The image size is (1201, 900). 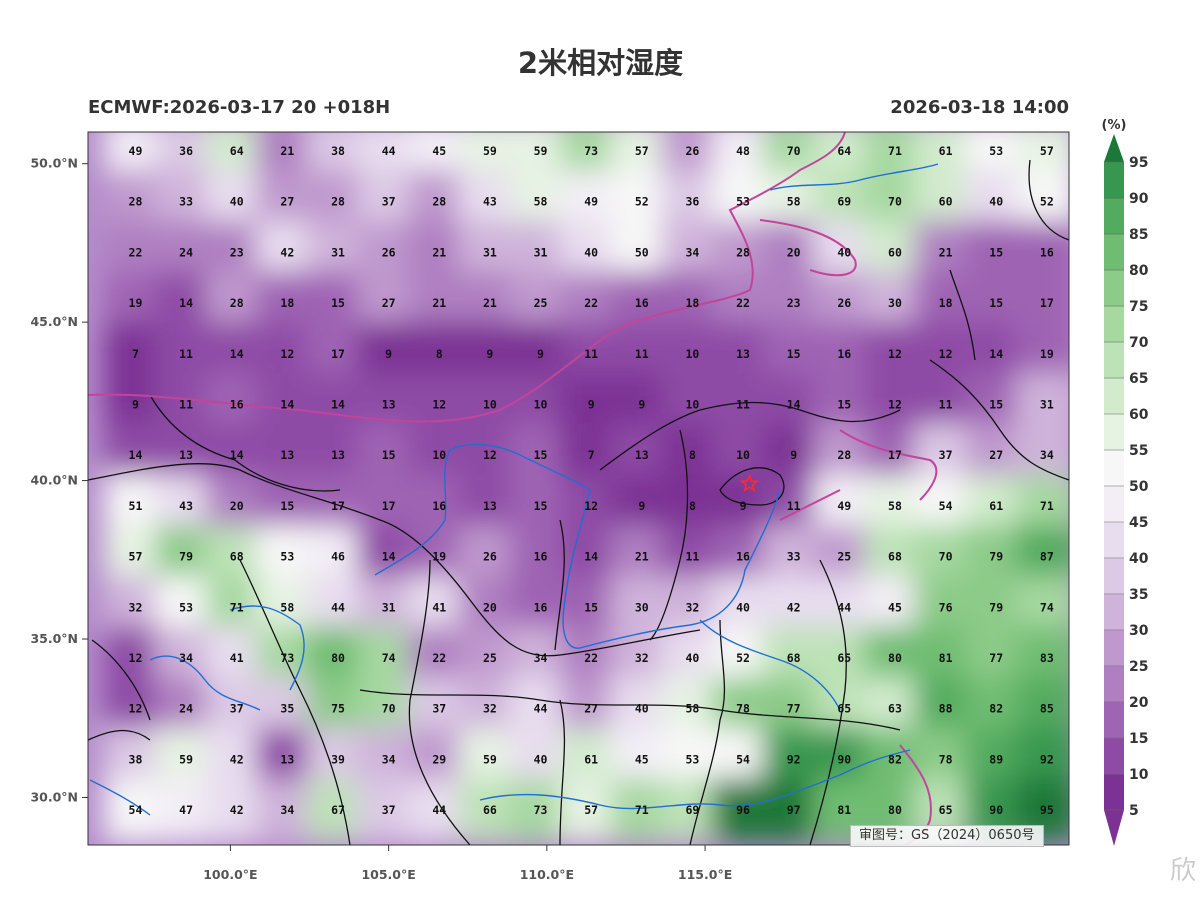 What do you see at coordinates (237, 557) in the screenshot?
I see `humidity-value-label: 68` at bounding box center [237, 557].